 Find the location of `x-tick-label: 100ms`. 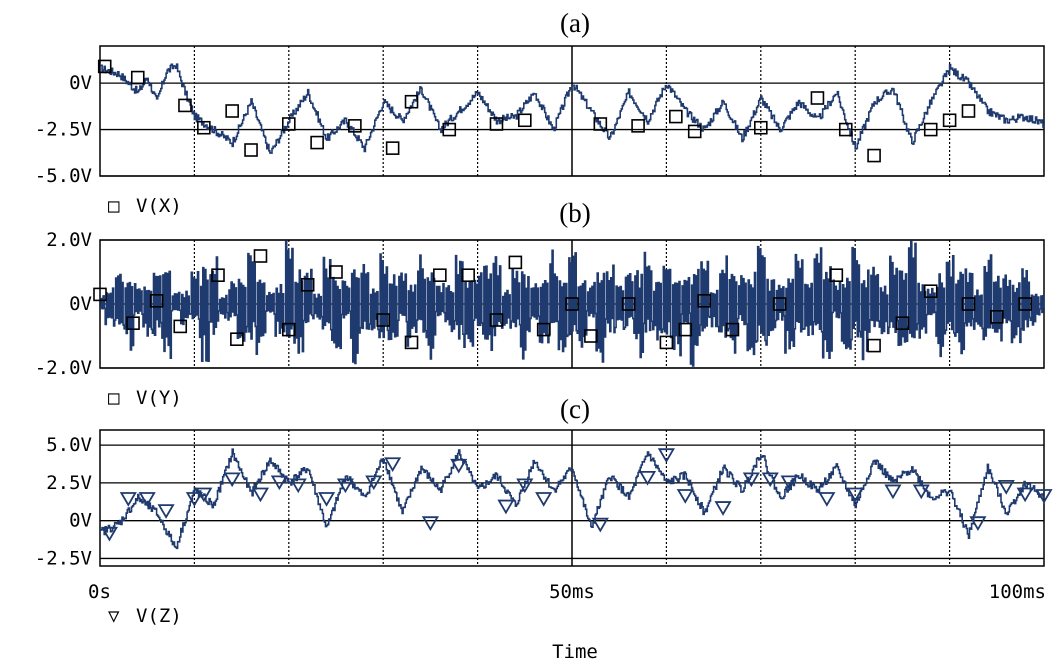

x-tick-label: 100ms is located at coordinates (1017, 592).